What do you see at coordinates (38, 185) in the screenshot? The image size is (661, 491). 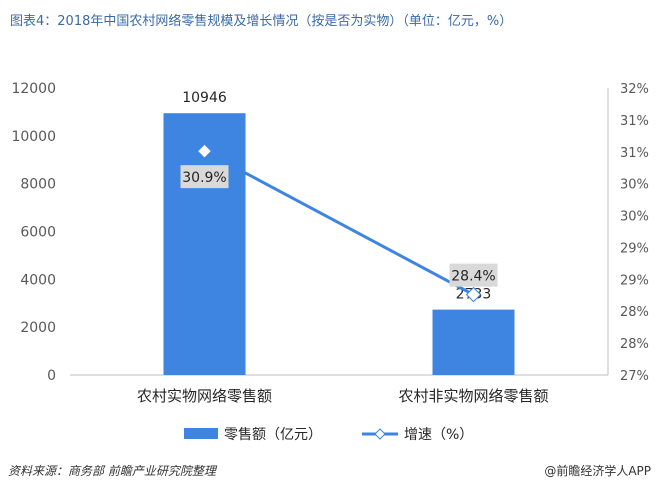 I see `y-left-tick-label: 8000` at bounding box center [38, 185].